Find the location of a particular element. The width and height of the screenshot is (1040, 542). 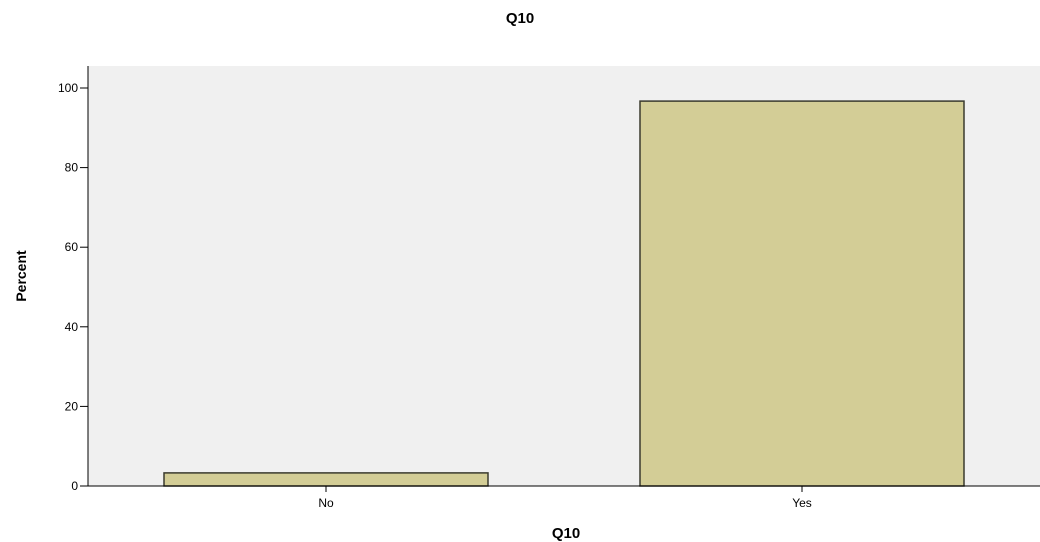

y-tick-label: 40 is located at coordinates (72, 327).